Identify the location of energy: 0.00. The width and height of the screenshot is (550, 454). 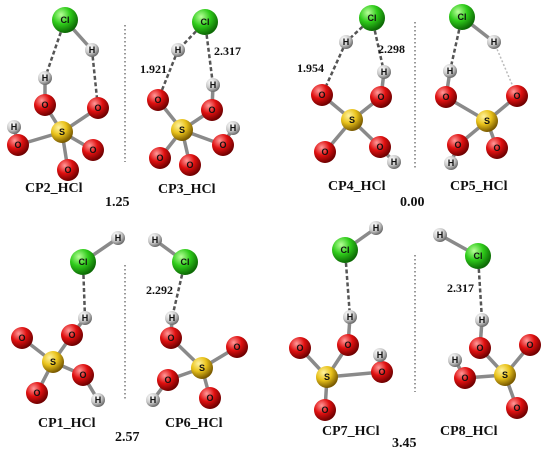
(412, 202).